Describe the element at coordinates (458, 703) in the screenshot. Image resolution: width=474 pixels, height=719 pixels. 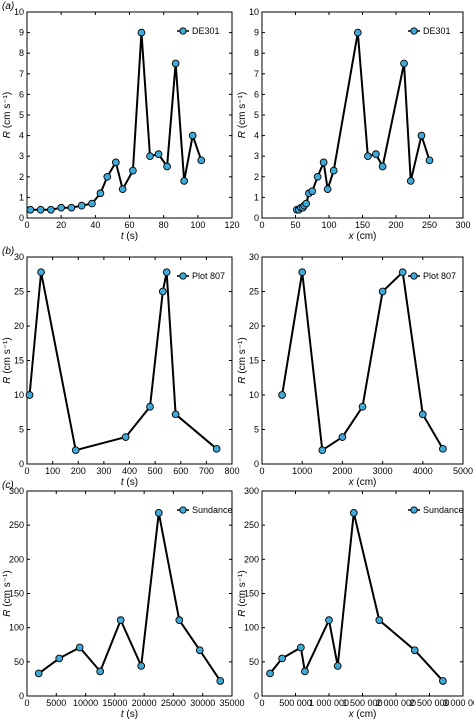
I see `x-tick-label: 3 000 000` at that location.